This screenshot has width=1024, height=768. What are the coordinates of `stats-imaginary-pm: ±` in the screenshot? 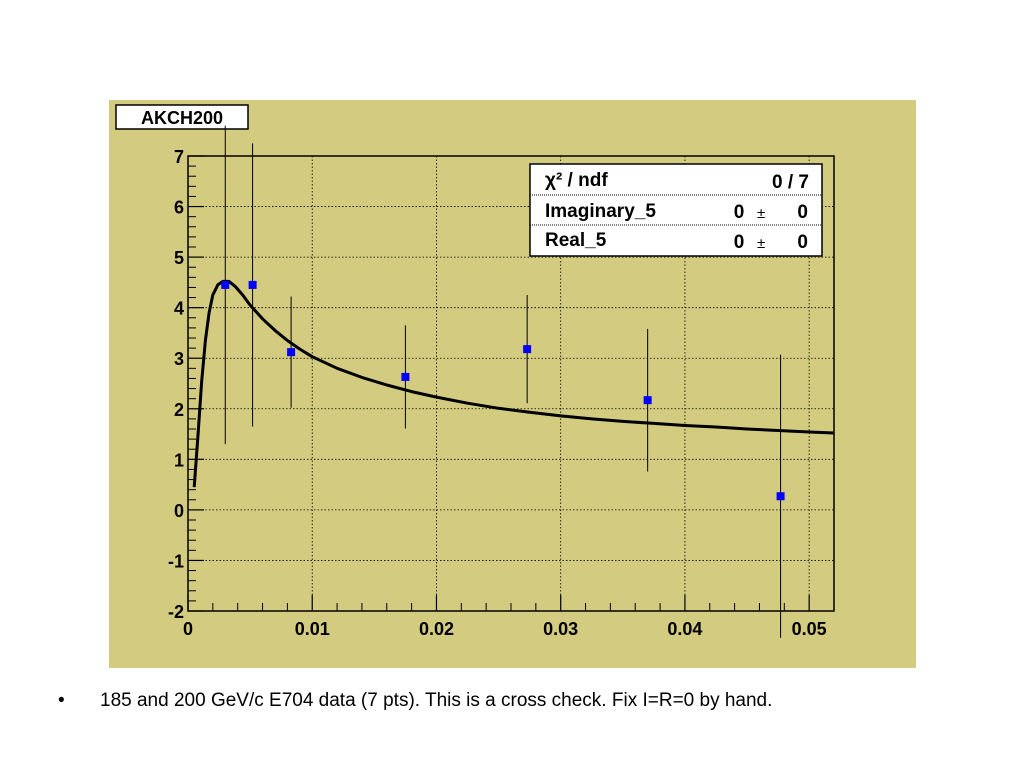 It's located at (761, 213).